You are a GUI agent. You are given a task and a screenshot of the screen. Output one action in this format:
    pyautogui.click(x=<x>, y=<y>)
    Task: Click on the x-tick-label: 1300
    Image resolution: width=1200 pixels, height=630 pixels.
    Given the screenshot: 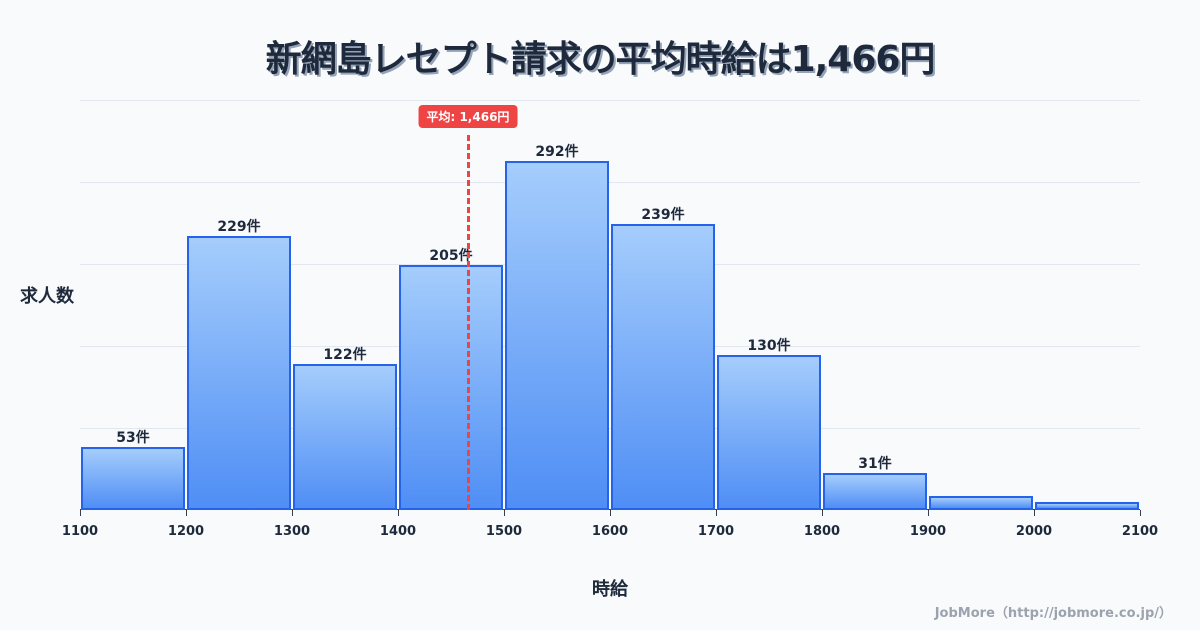 What is the action you would take?
    pyautogui.click(x=292, y=531)
    